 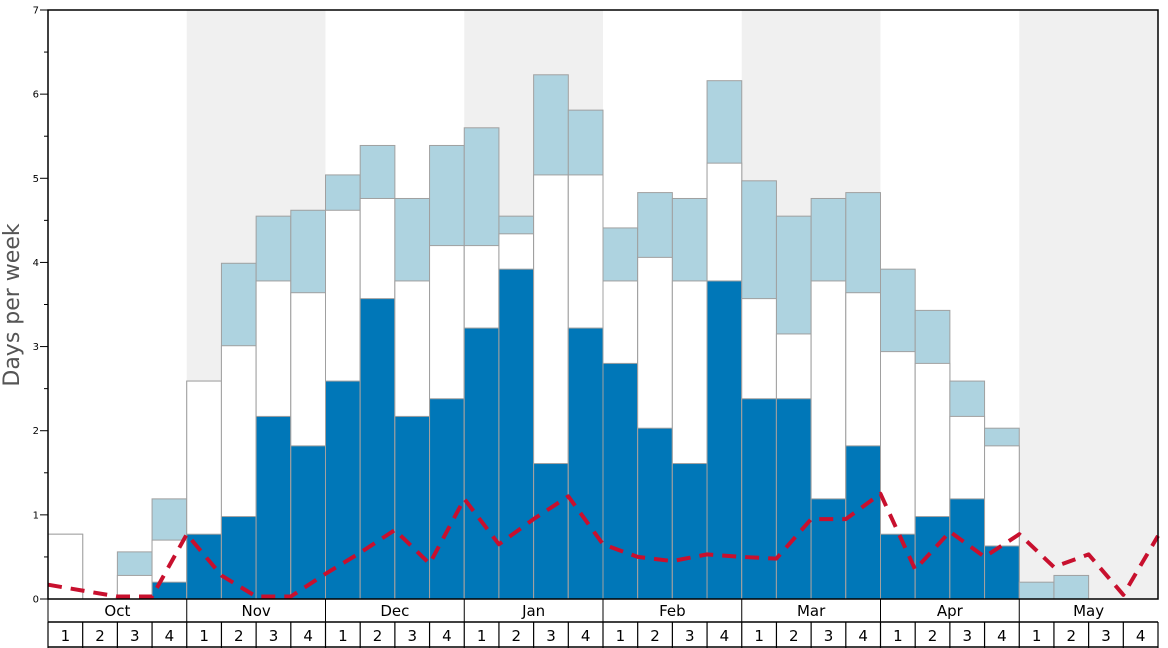 What do you see at coordinates (1088, 304) in the screenshot?
I see `month-shade-may` at bounding box center [1088, 304].